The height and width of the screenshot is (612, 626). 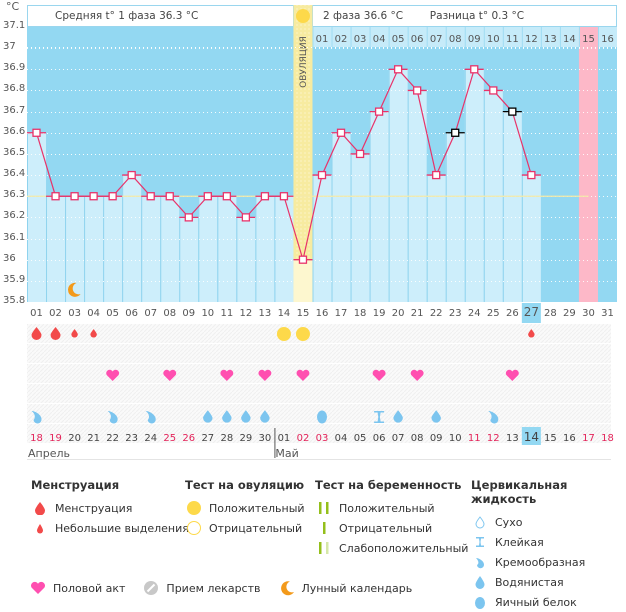 What do you see at coordinates (188, 313) in the screenshot?
I see `cycle-day-label: 09` at bounding box center [188, 313].